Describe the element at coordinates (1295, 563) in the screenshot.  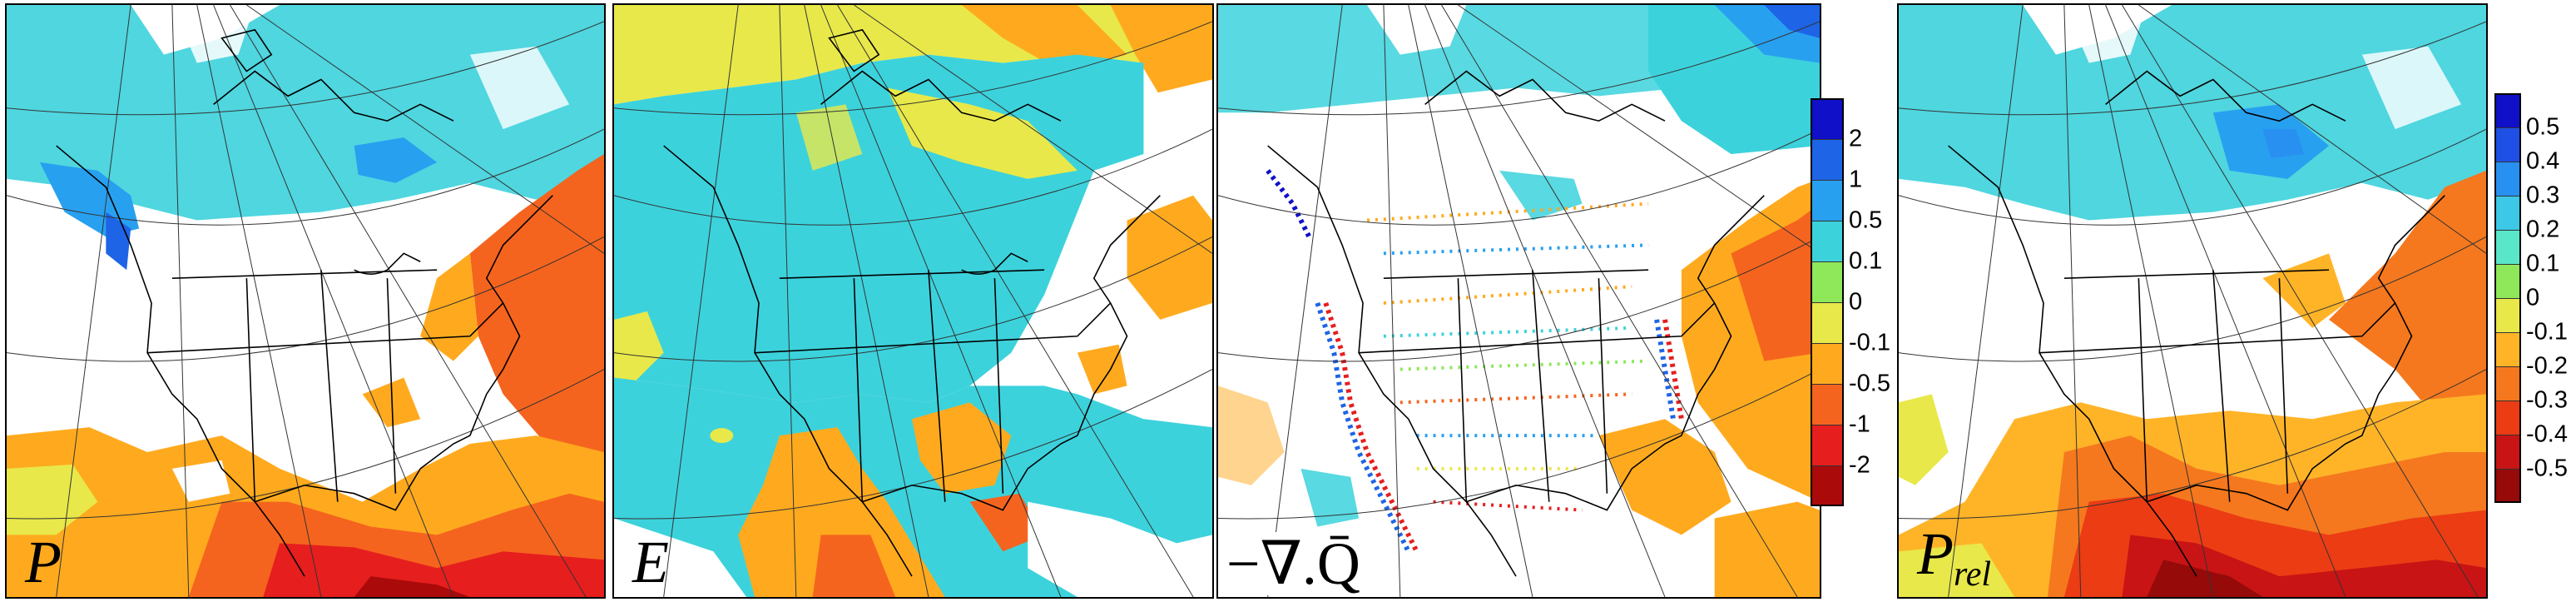
I see `panel-label-divq: −∇.Q̄` at that location.